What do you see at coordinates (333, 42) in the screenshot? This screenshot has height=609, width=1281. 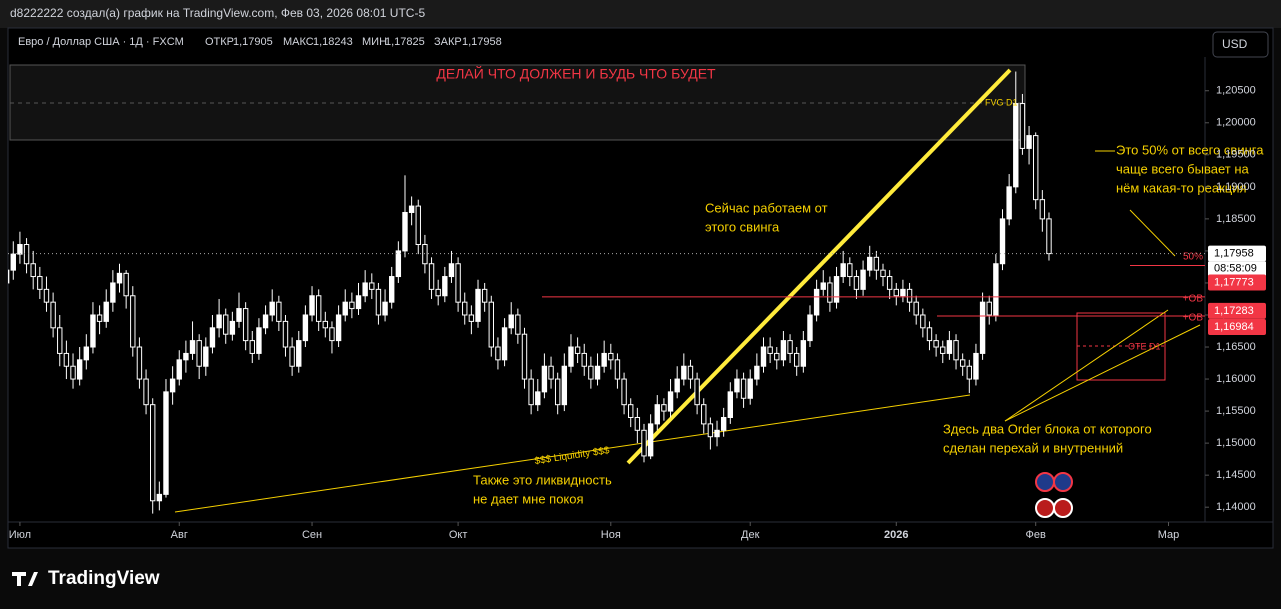 I see `high-value: 1,18243` at bounding box center [333, 42].